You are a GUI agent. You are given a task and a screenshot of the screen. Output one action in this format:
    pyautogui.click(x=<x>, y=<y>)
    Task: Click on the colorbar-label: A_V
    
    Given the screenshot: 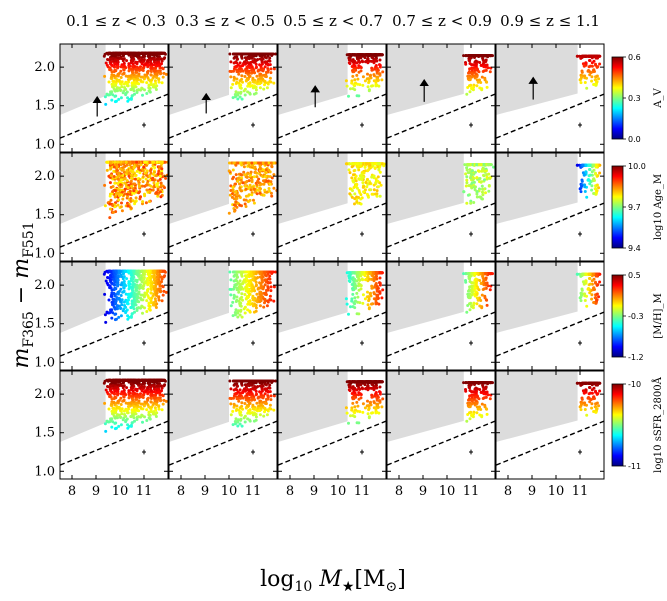 What is the action you would take?
    pyautogui.click(x=658, y=98)
    